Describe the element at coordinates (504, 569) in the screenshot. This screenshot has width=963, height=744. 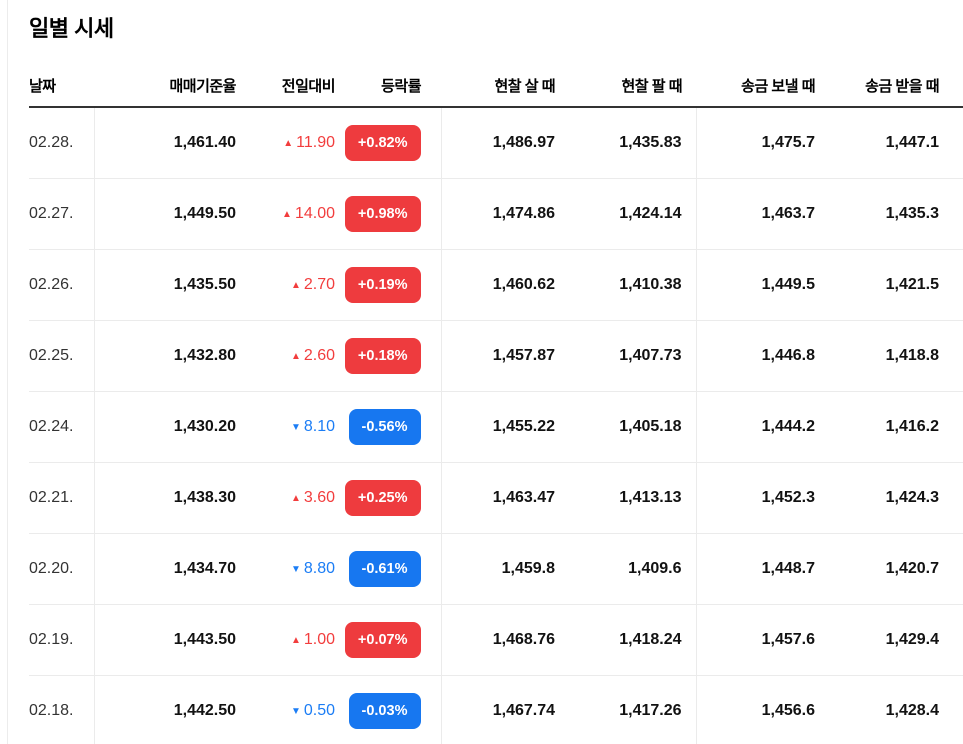
I see `cash-buy-cell: 1,459.8` at that location.